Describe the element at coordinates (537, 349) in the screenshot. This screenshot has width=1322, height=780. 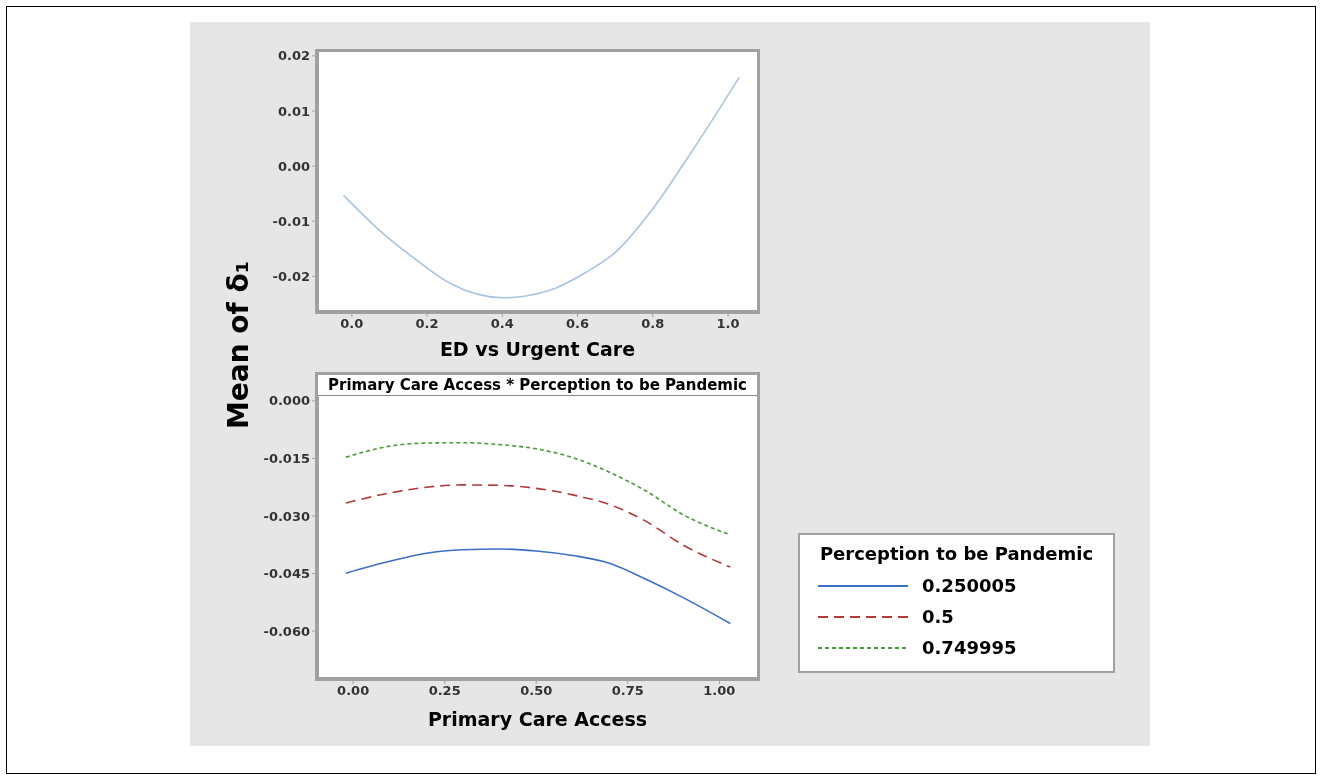
I see `x-axis-title: ED vs Urgent Care` at that location.